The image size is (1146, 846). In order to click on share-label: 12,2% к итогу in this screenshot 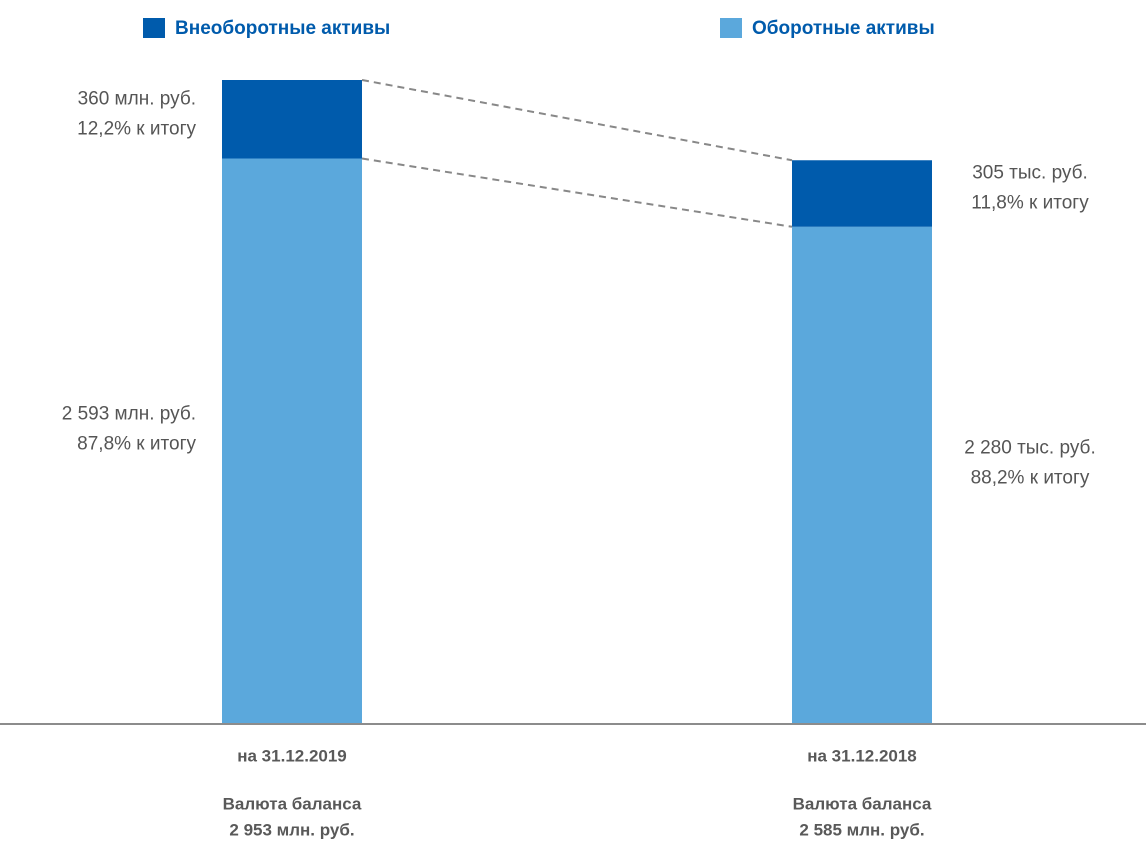, I will do `click(136, 128)`.